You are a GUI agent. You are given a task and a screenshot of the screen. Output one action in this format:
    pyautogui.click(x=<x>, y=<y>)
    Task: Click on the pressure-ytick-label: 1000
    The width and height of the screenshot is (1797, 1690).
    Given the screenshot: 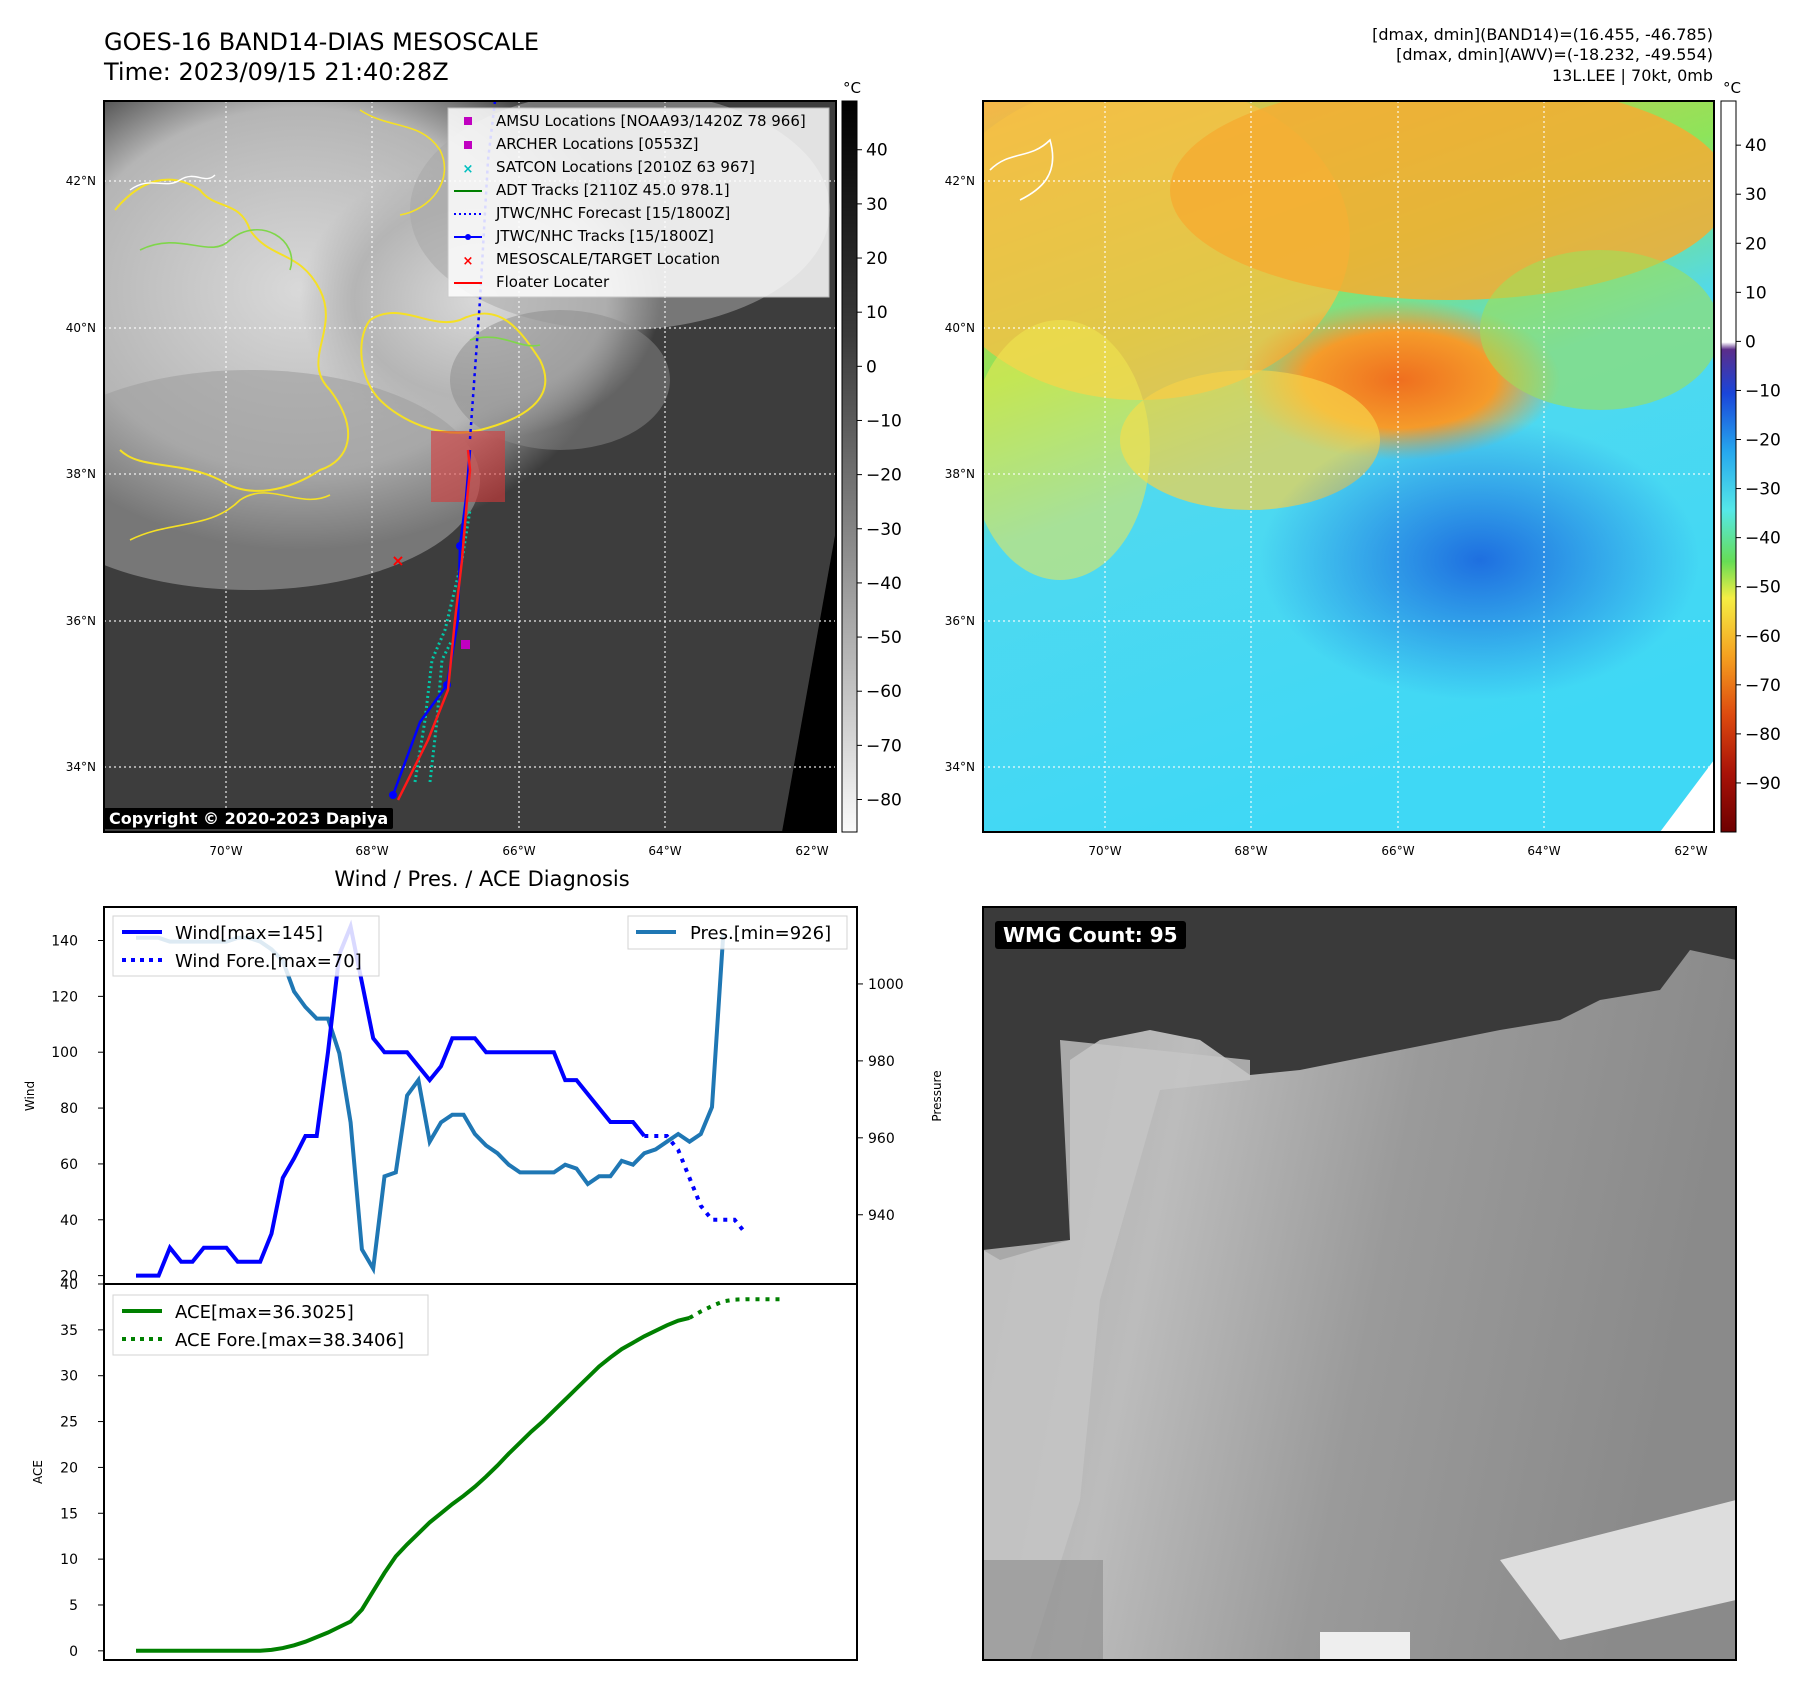 What is the action you would take?
    pyautogui.click(x=886, y=985)
    